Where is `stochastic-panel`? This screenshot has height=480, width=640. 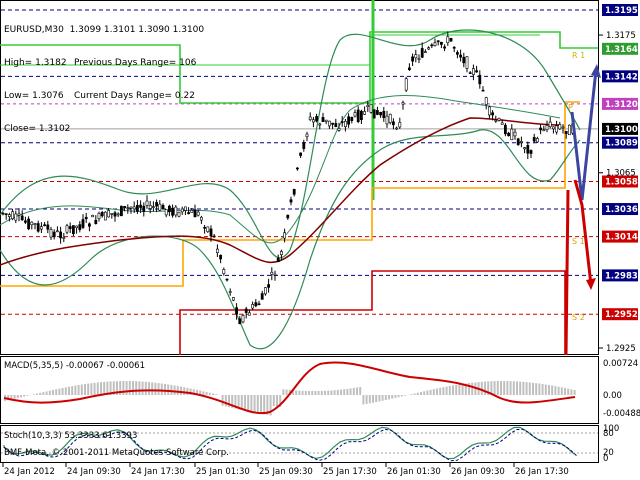
stochastic-panel is located at coordinates (299, 444).